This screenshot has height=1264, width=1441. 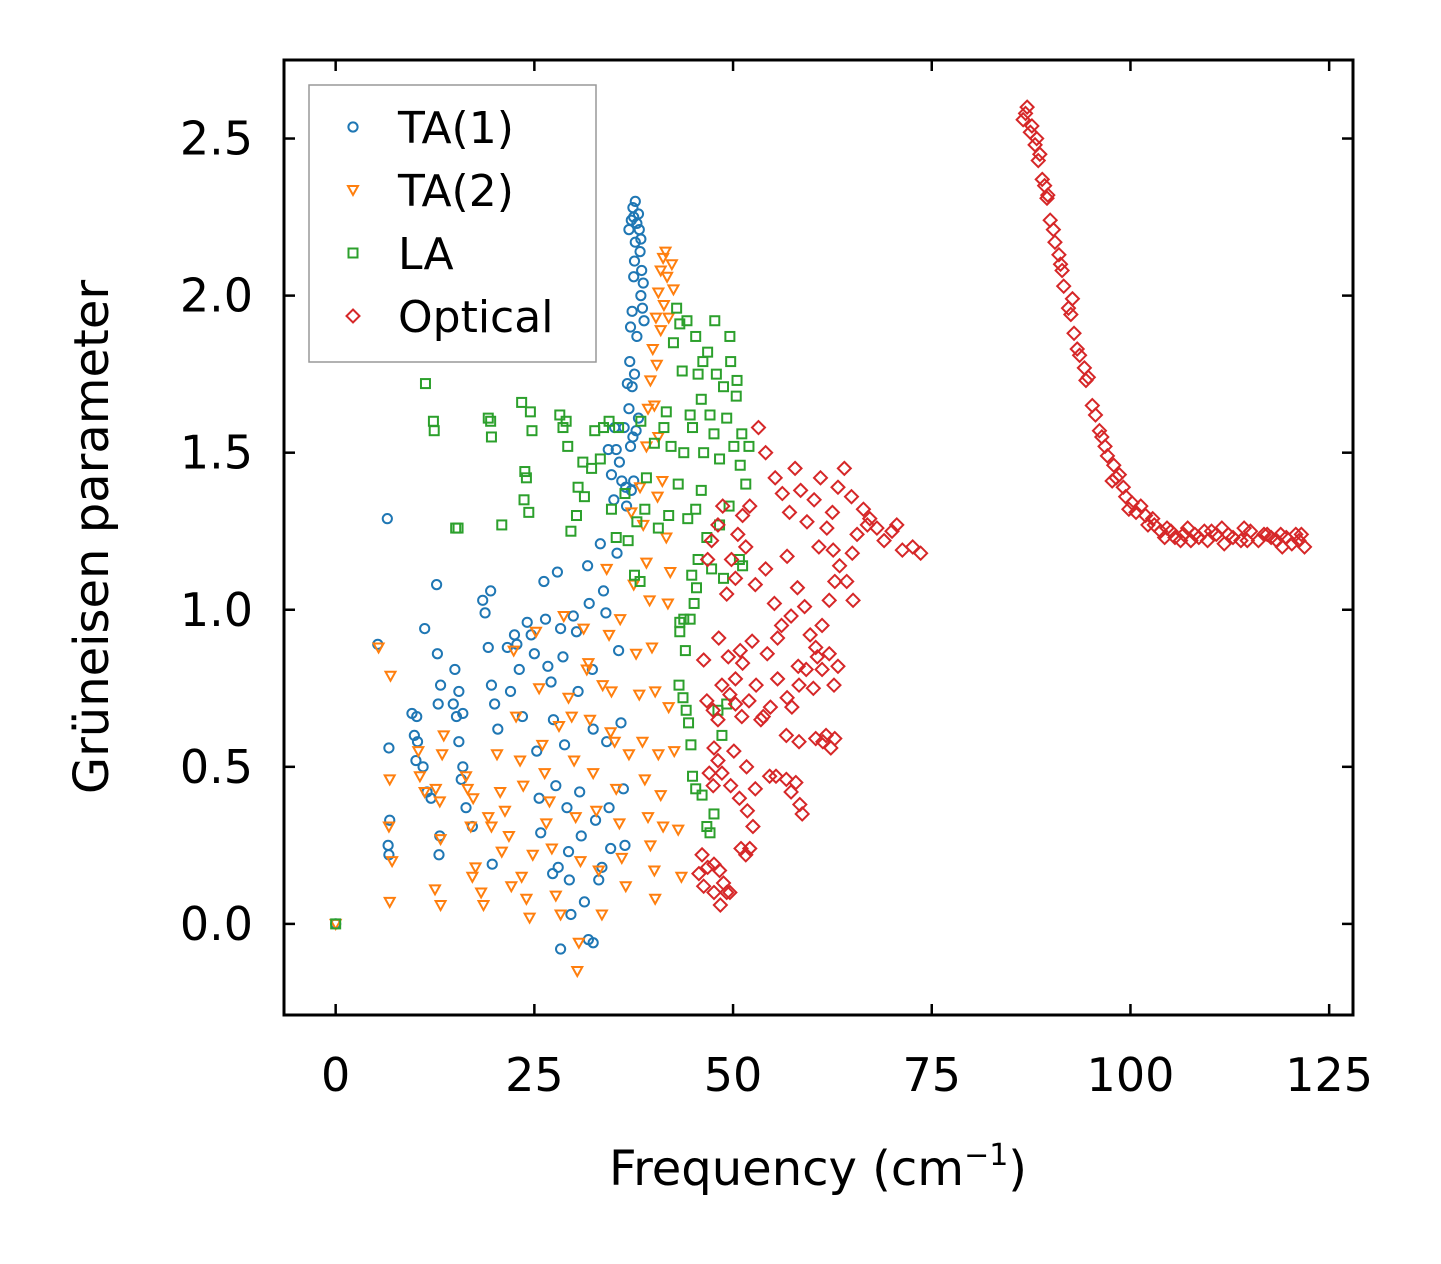 What do you see at coordinates (475, 317) in the screenshot?
I see `legend-label-optical: Optical` at bounding box center [475, 317].